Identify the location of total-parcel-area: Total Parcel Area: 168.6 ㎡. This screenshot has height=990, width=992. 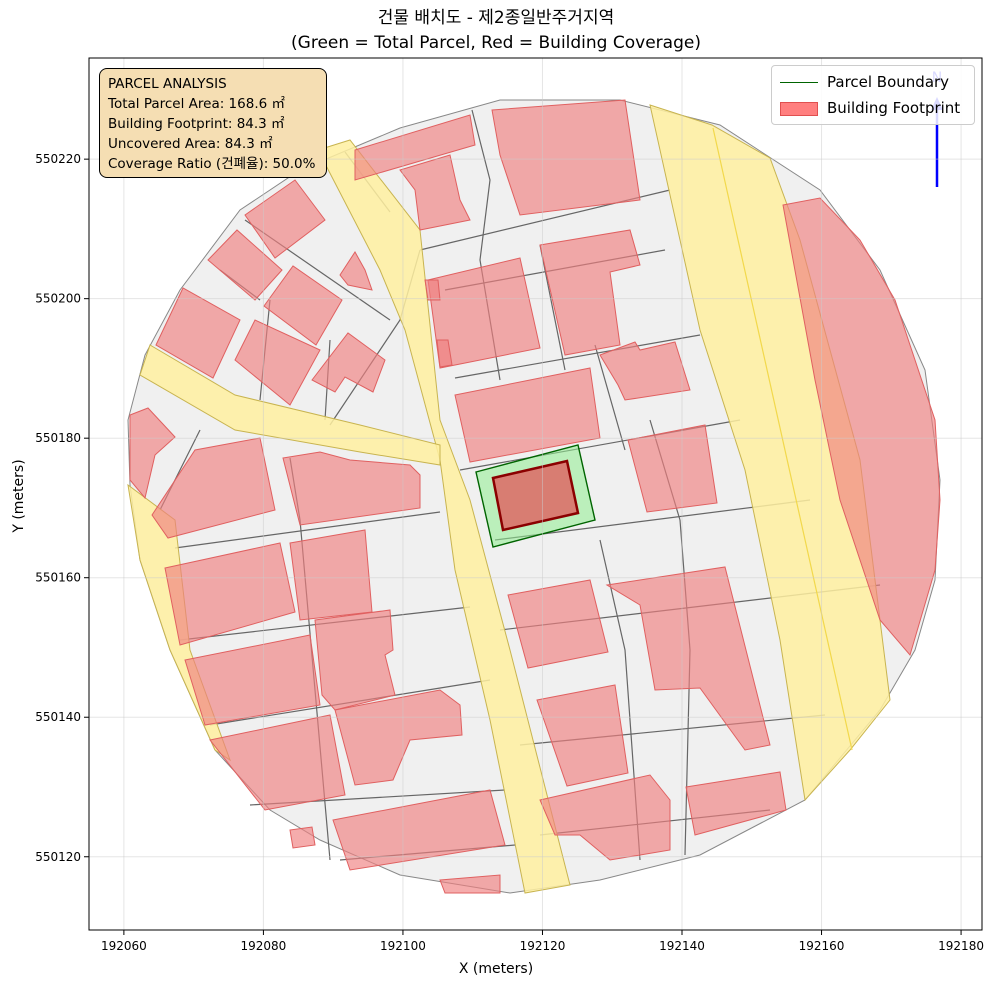
(196, 104).